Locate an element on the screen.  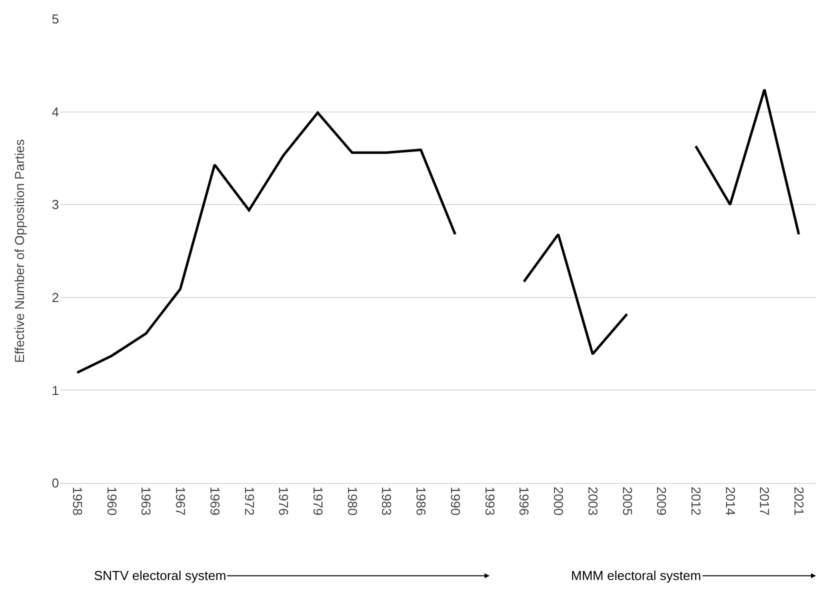
x-tick-label: 2014 is located at coordinates (730, 501).